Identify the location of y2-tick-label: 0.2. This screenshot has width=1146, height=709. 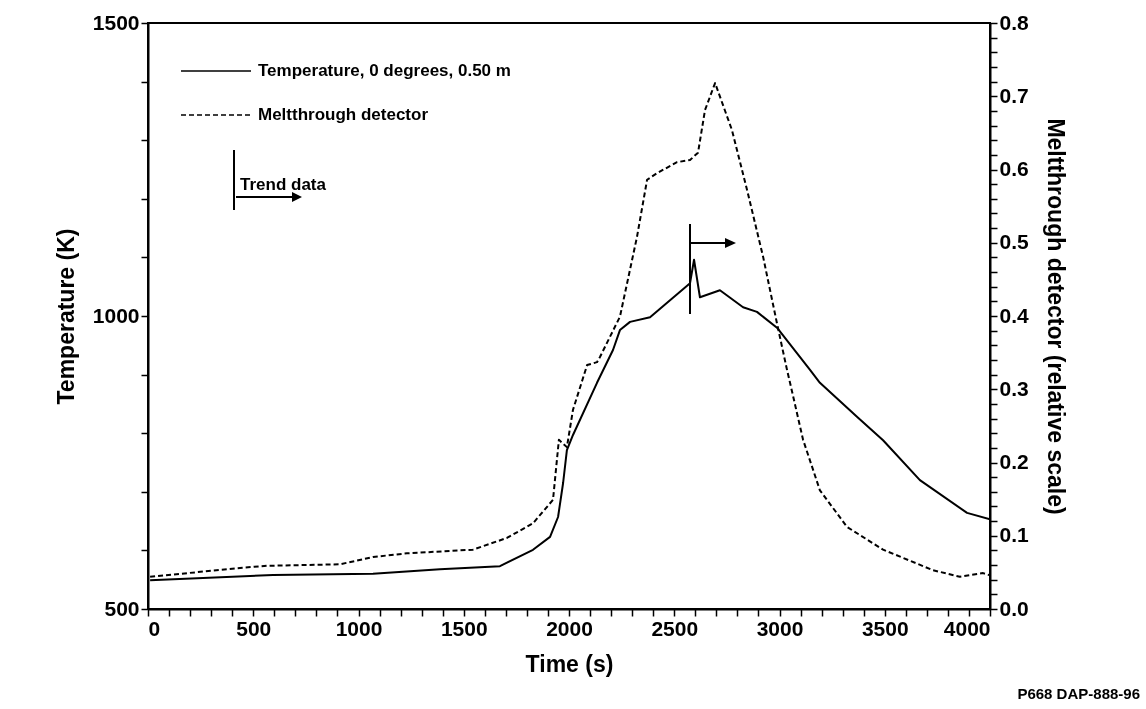
(1014, 461).